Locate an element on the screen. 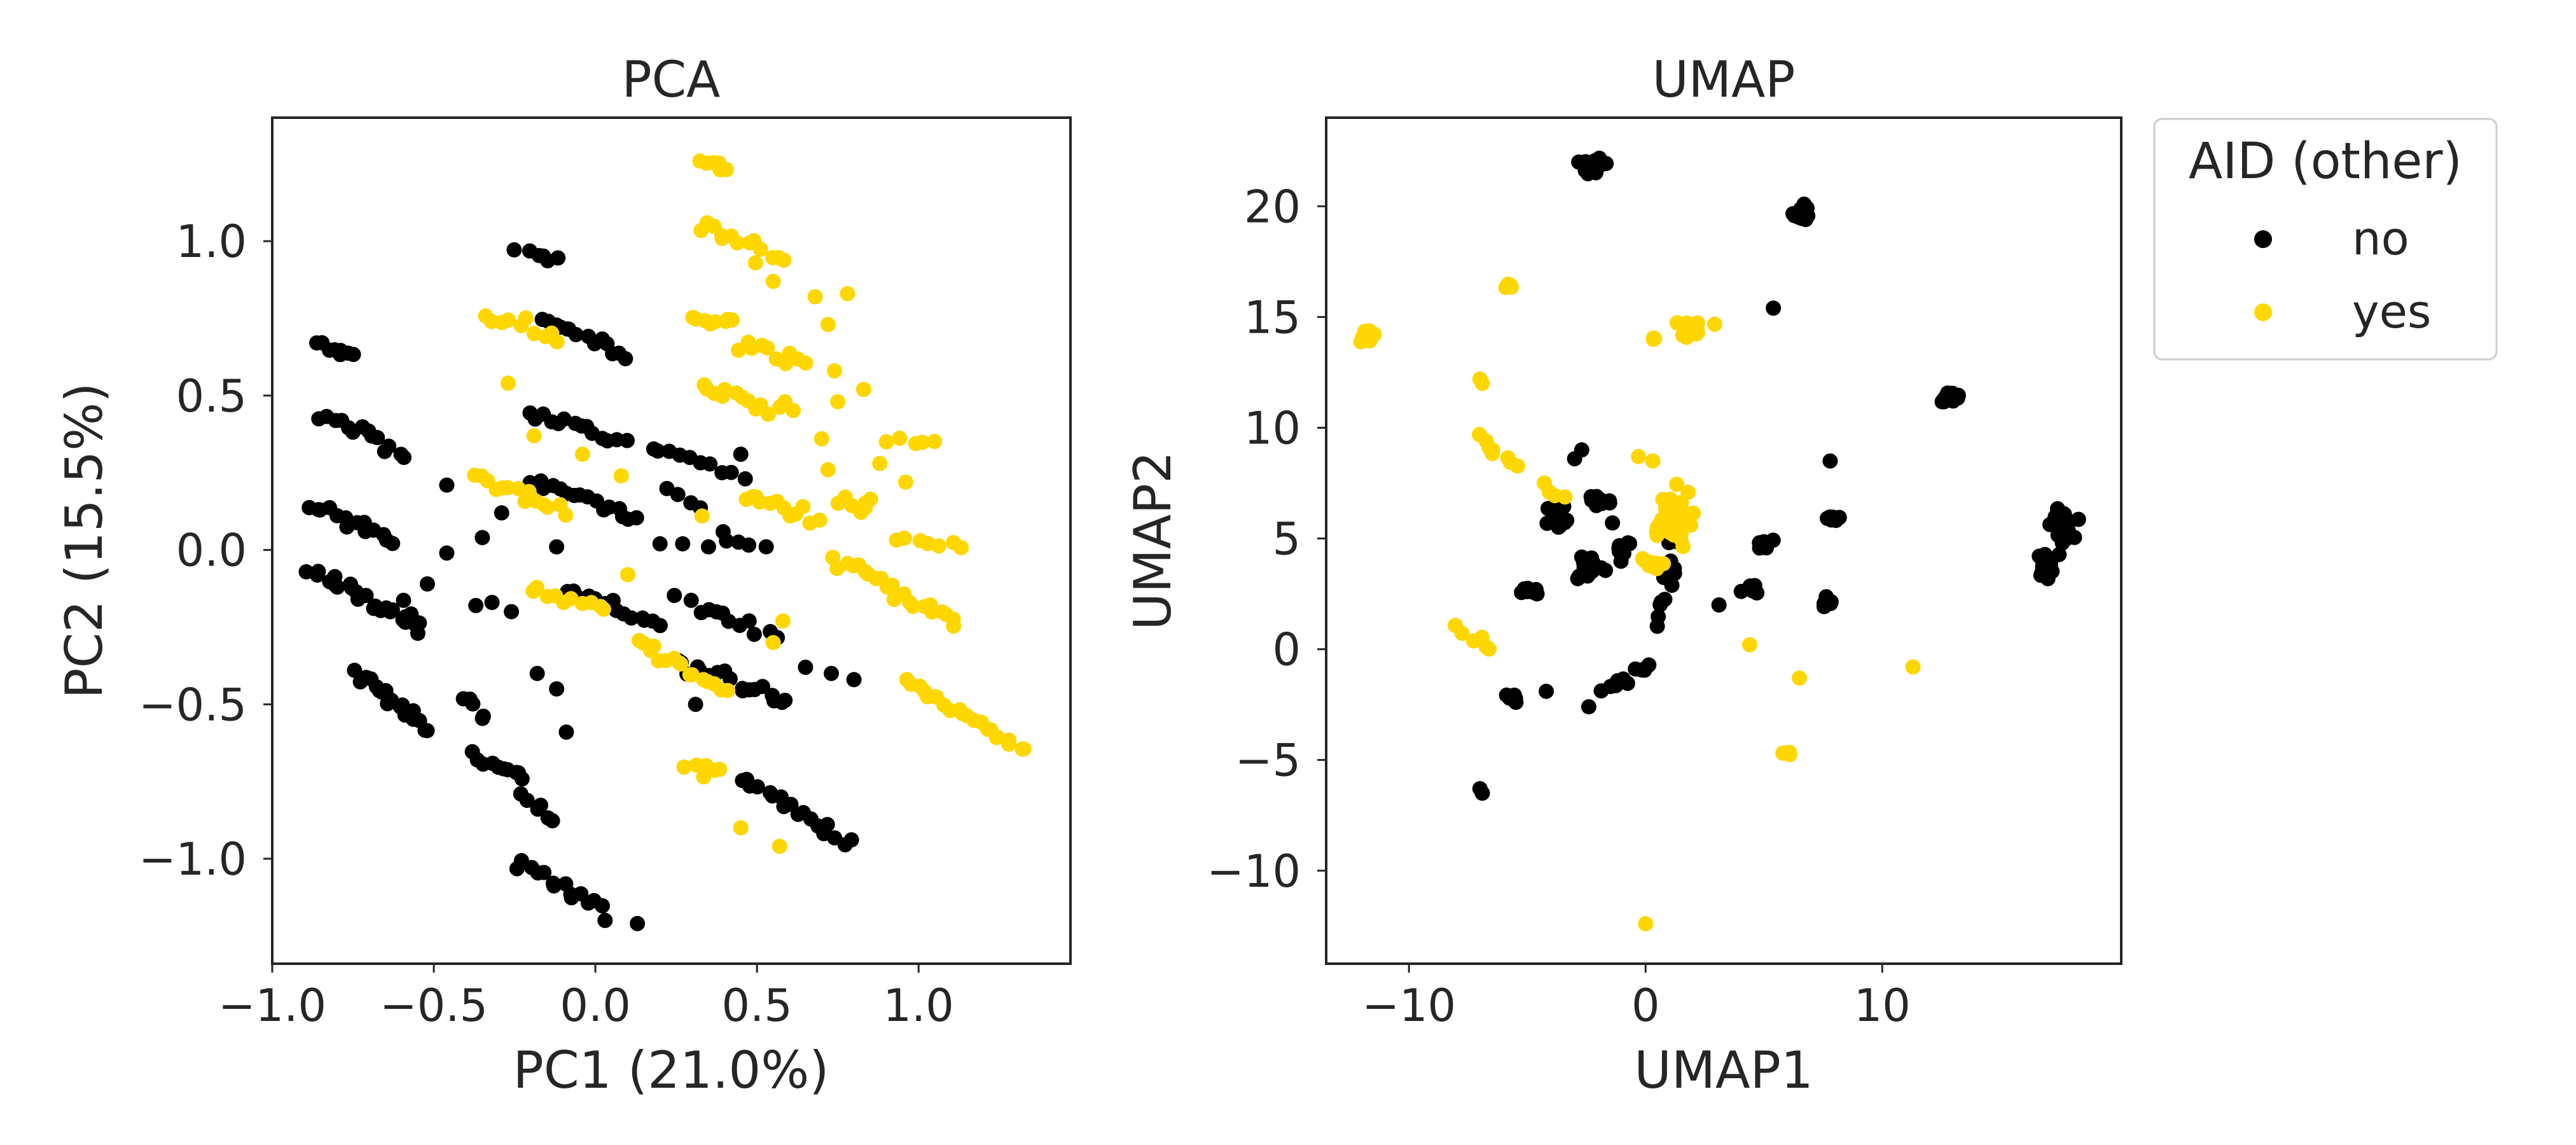 The image size is (2576, 1145). legend-title: AID (other) is located at coordinates (2325, 161).